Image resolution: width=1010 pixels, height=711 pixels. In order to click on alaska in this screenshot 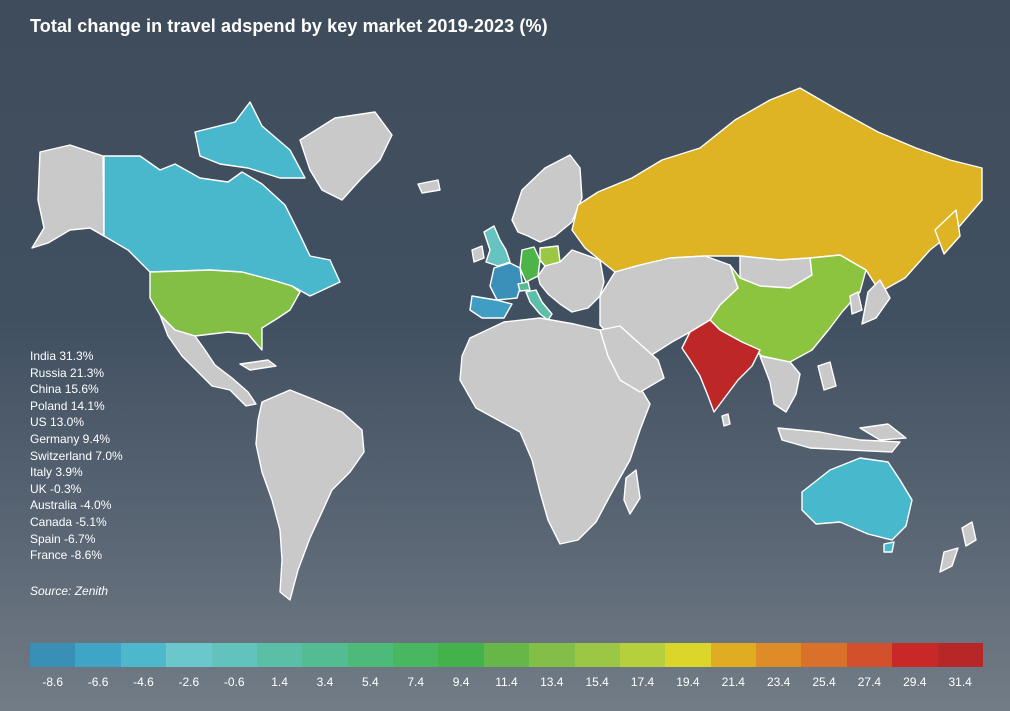, I will do `click(68, 196)`.